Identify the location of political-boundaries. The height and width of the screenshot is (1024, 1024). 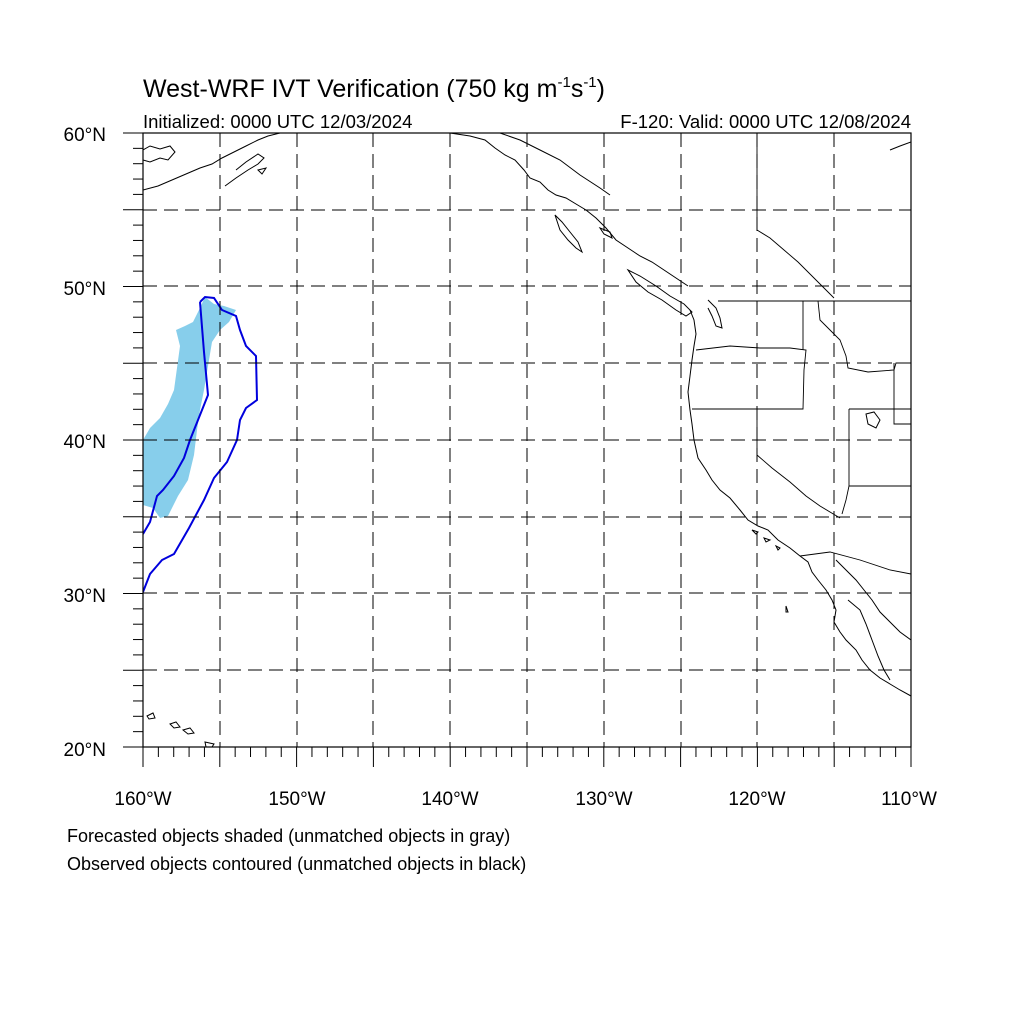
(801, 354).